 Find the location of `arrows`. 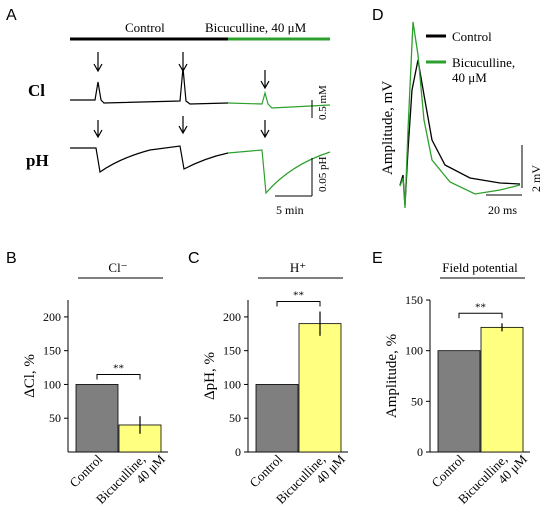

arrows is located at coordinates (181, 95).